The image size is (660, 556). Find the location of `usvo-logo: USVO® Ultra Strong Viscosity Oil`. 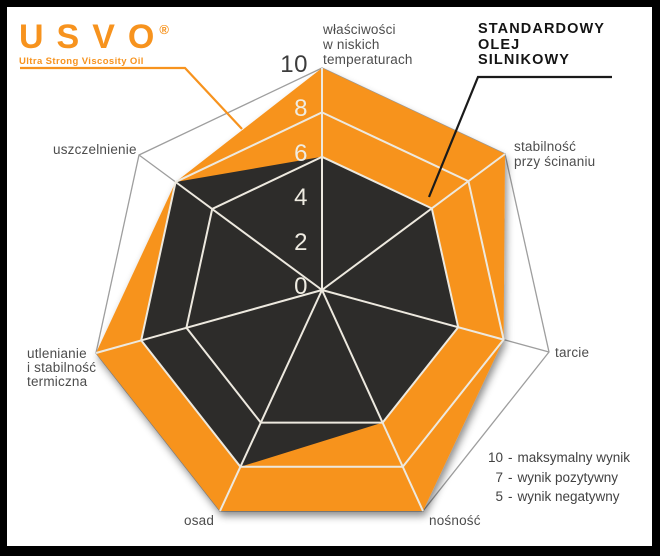

usvo-logo: USVO® Ultra Strong Viscosity Oil is located at coordinates (94, 39).